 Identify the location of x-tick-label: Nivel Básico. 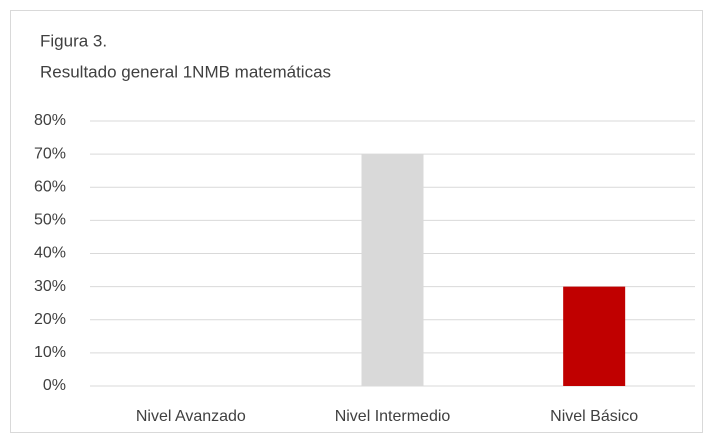
(594, 416).